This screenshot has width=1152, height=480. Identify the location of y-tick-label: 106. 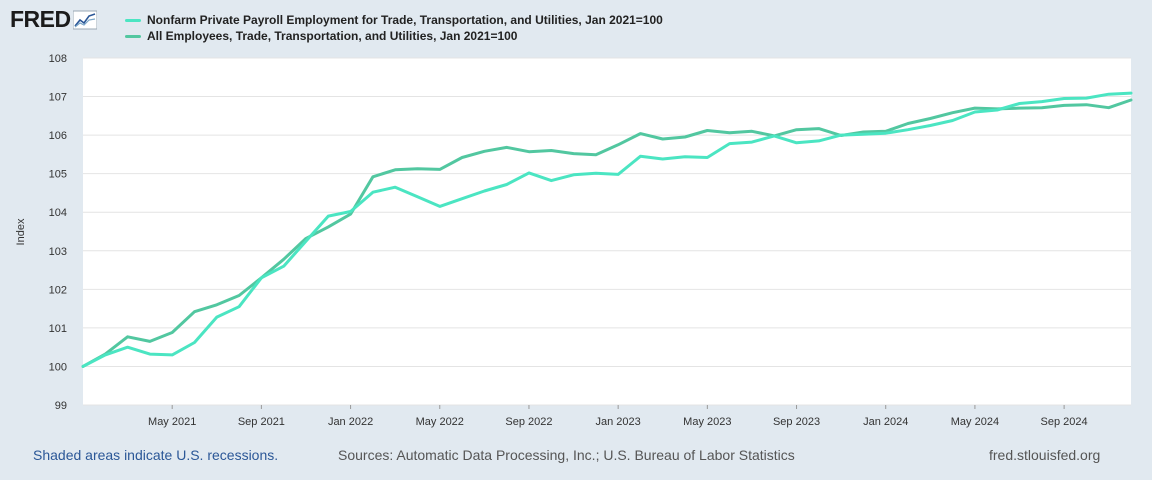
(58, 136).